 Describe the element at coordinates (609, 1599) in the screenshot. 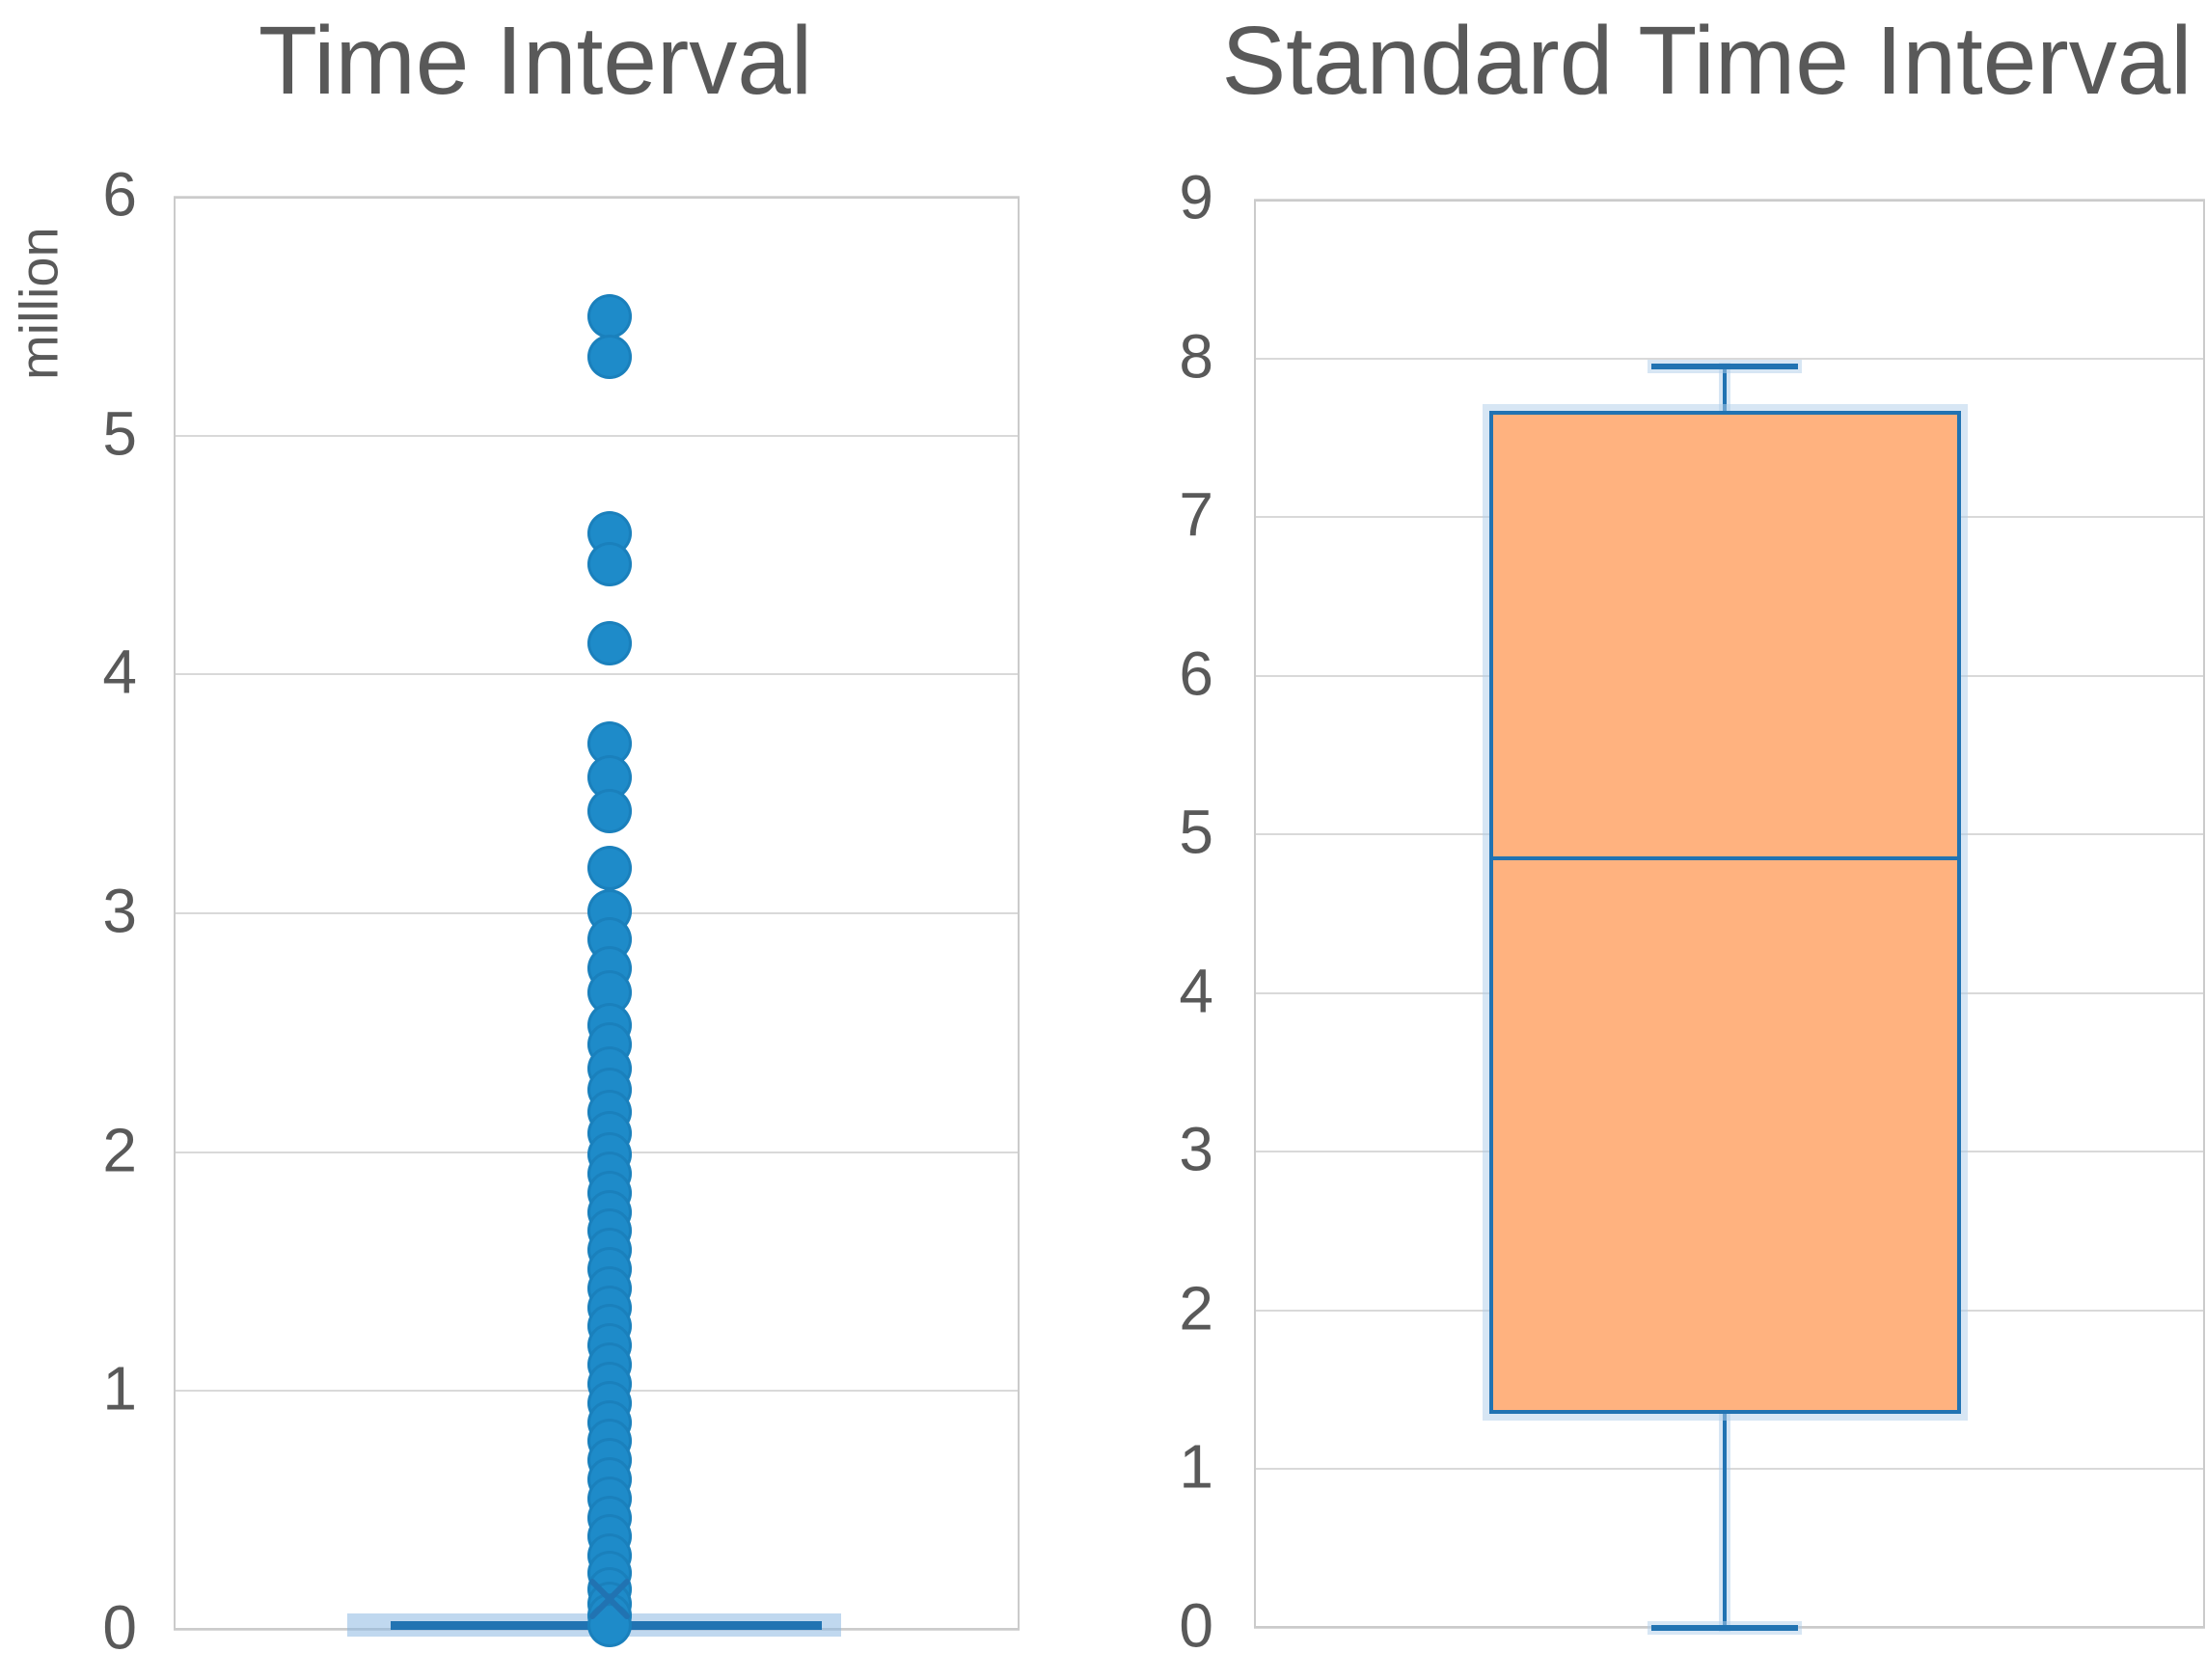

I see `mean-marker-x` at that location.